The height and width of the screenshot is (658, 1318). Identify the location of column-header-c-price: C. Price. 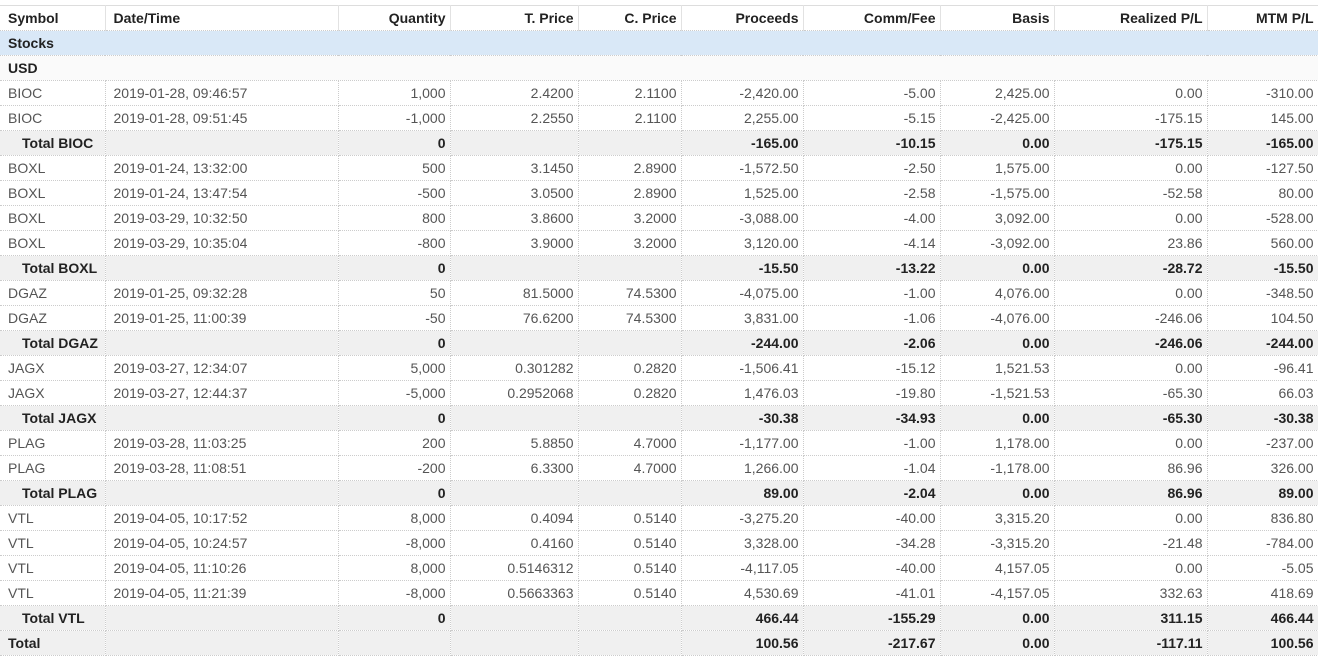
(630, 18).